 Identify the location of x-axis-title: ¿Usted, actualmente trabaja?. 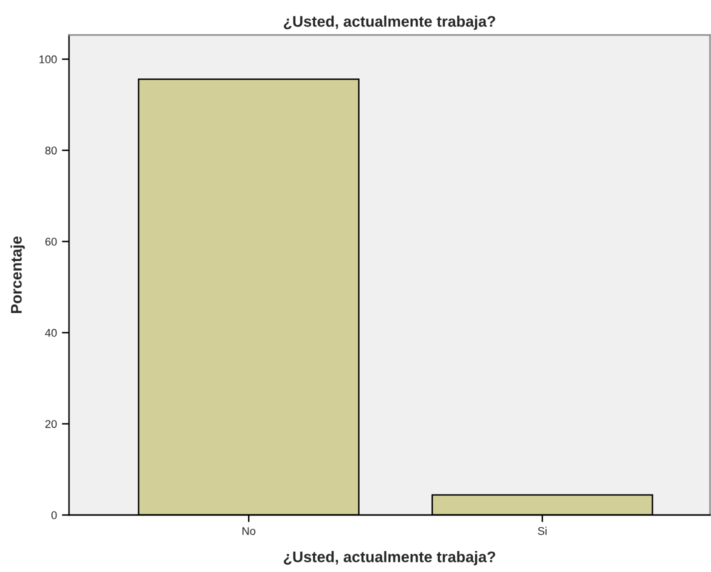
(390, 558).